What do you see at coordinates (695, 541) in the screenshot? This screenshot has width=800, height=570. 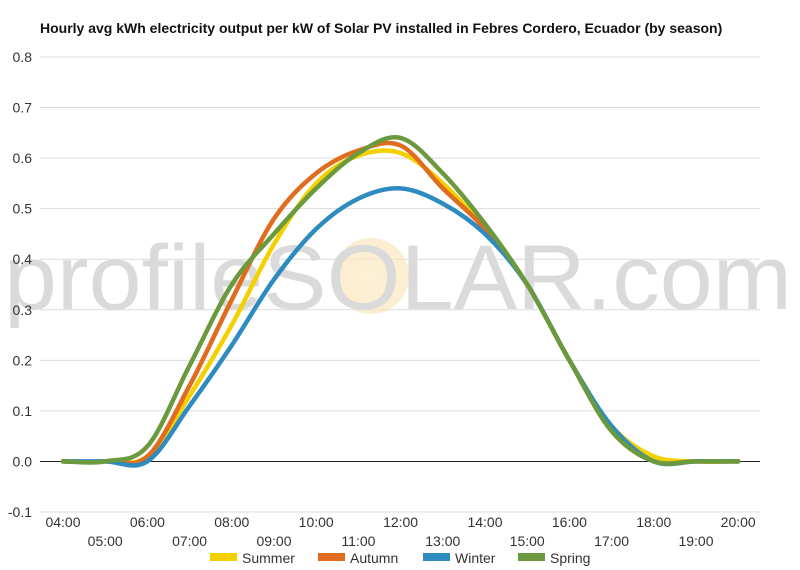 I see `x-tick-label: 19:00` at bounding box center [695, 541].